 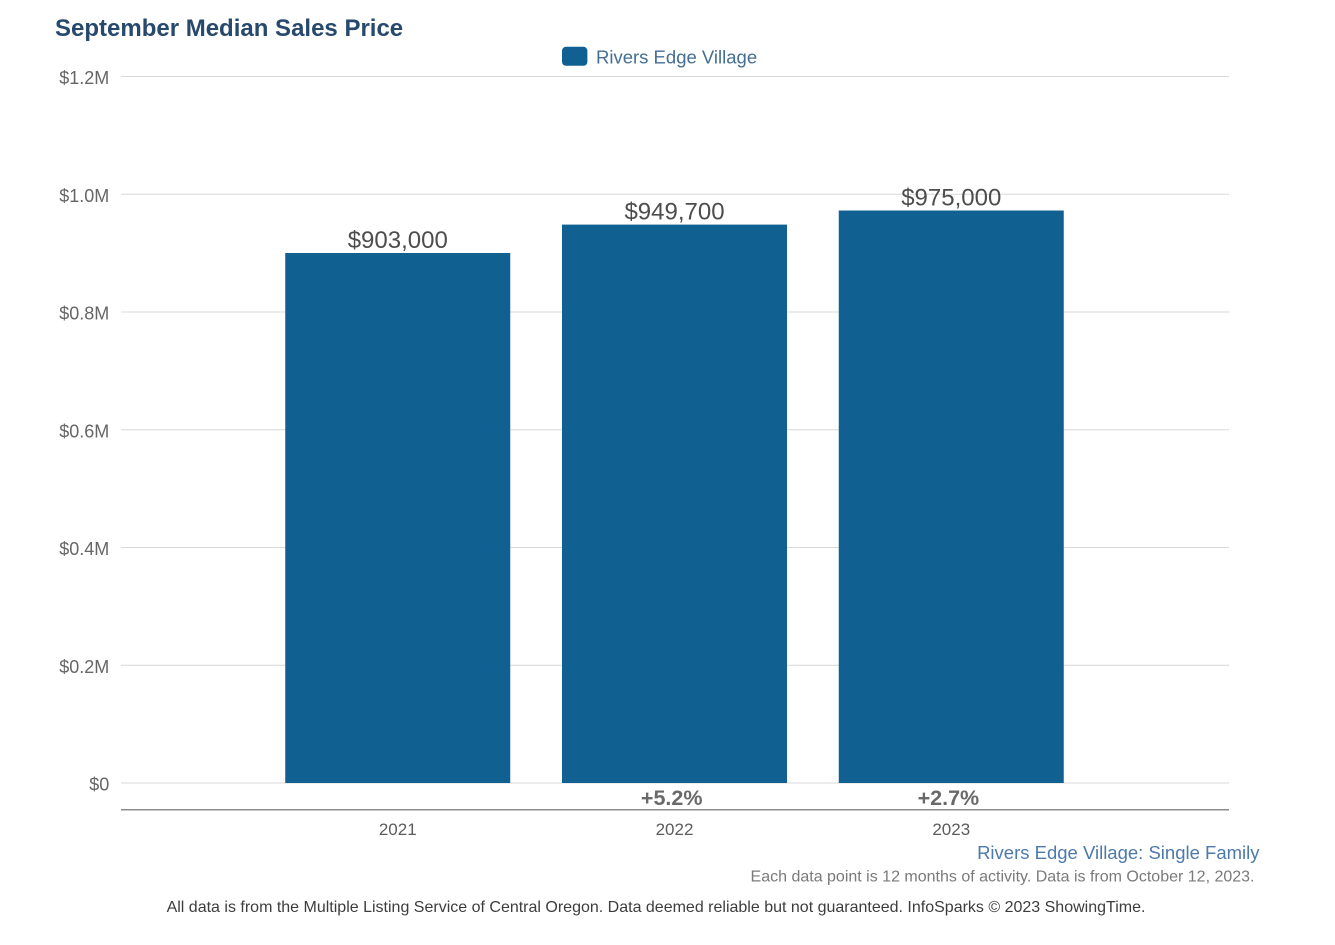 I want to click on svg-text: September Median Sales Price, so click(x=229, y=28).